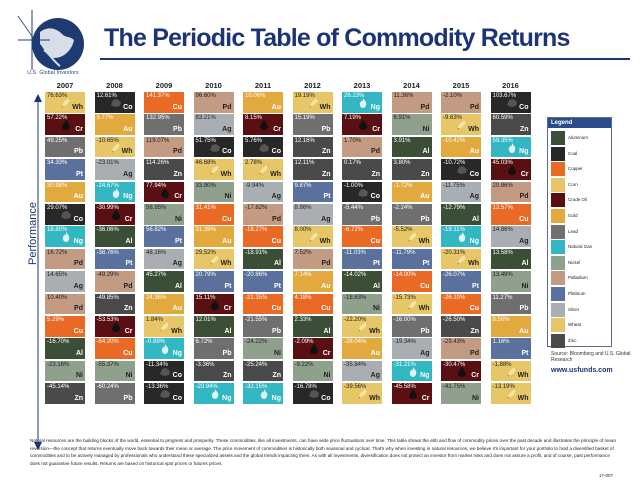 Image resolution: width=640 pixels, height=494 pixels. Describe the element at coordinates (404, 320) in the screenshot. I see `return-value: -16.00%` at that location.